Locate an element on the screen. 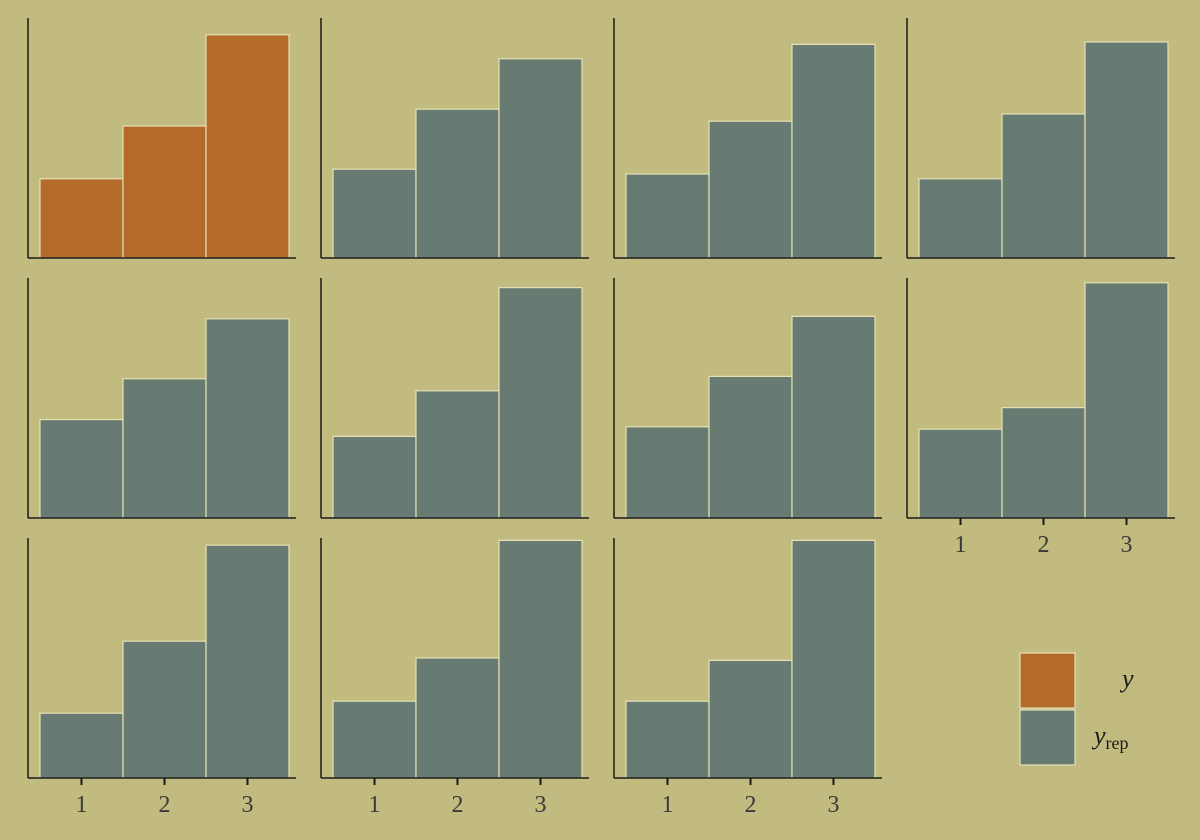  legend-label-yrep: yrep is located at coordinates (1110, 737).